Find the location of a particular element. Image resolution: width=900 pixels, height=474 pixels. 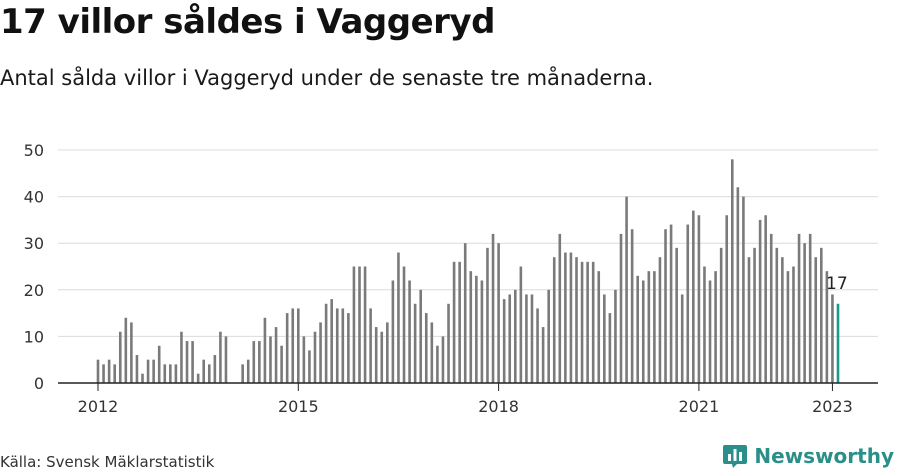

chart-annotations: 17 is located at coordinates (837, 284).